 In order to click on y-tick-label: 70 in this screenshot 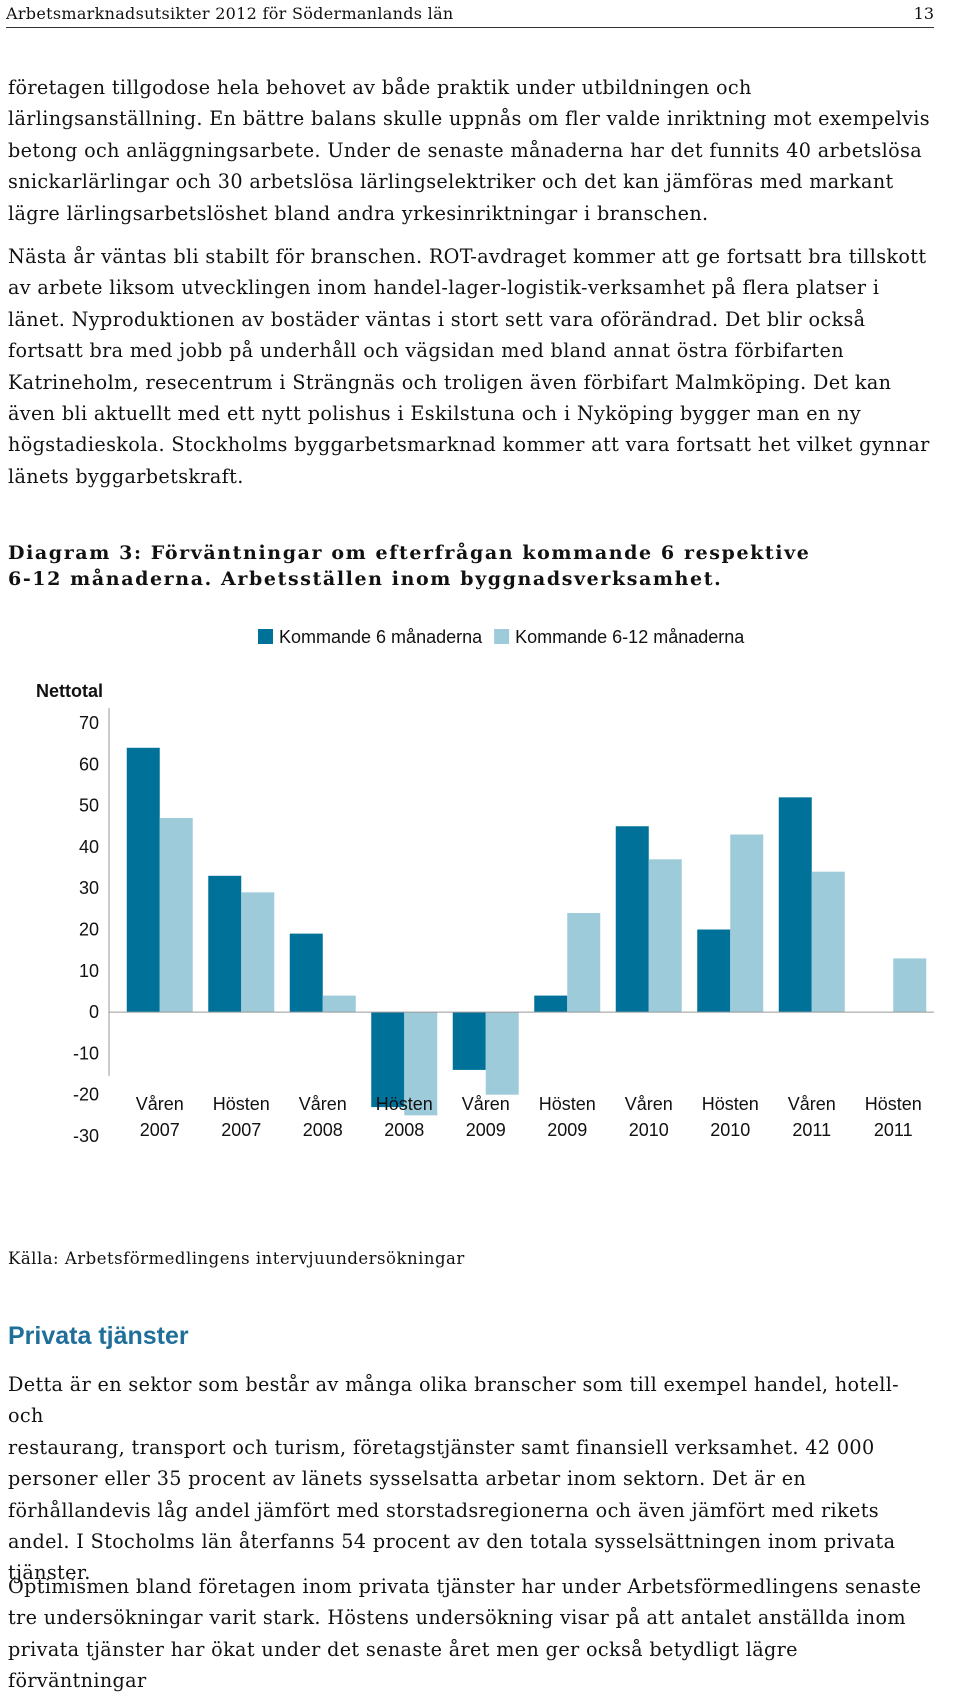, I will do `click(89, 723)`.